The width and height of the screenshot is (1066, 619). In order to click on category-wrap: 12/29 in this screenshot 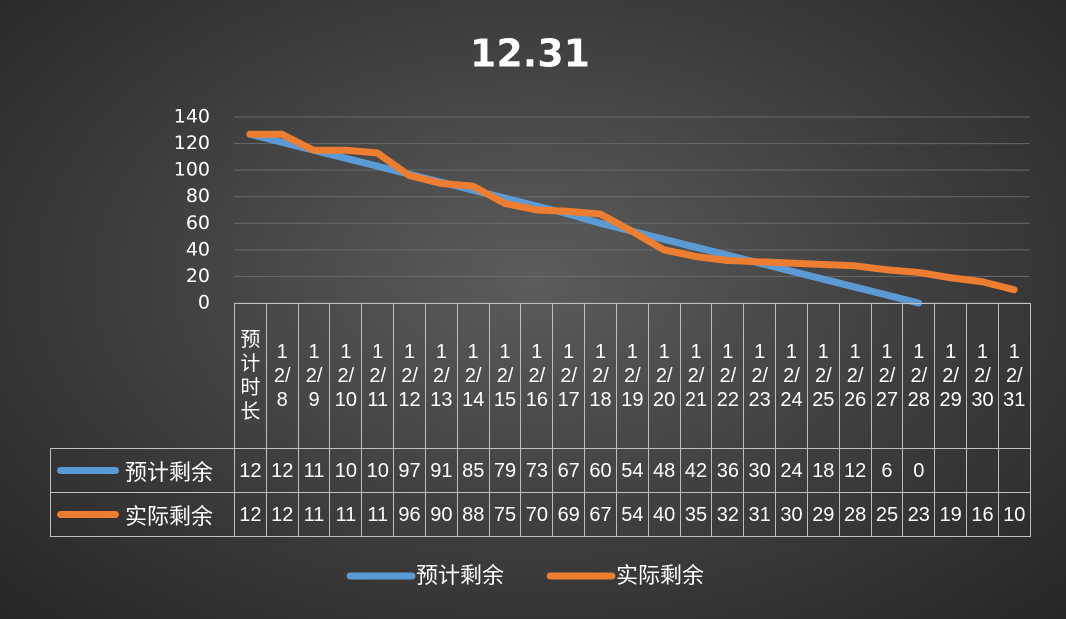, I will do `click(951, 376)`.